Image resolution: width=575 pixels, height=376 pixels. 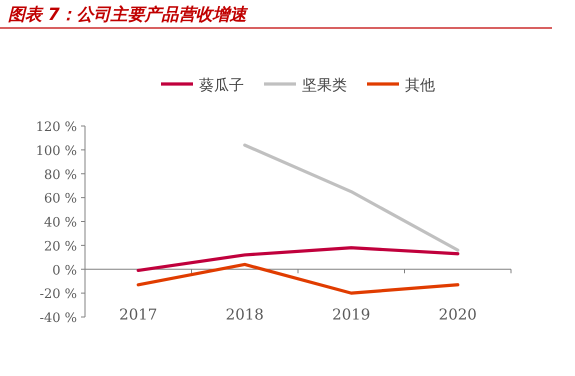 I want to click on y-tick-label: 20 %, so click(x=60, y=246).